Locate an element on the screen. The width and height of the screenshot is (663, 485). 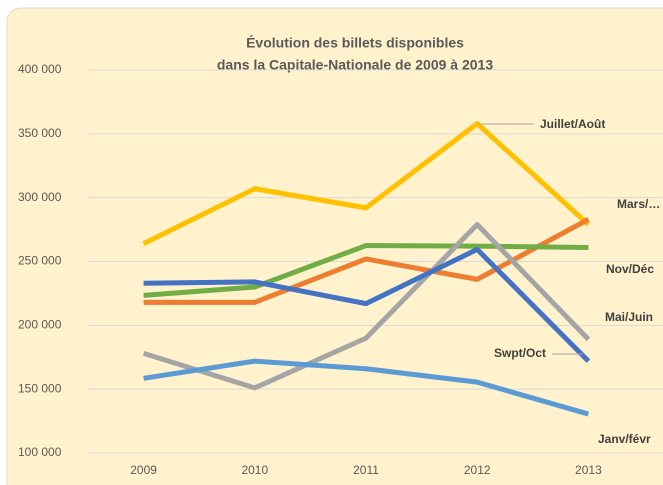
series-label: Nov/Déc is located at coordinates (630, 269).